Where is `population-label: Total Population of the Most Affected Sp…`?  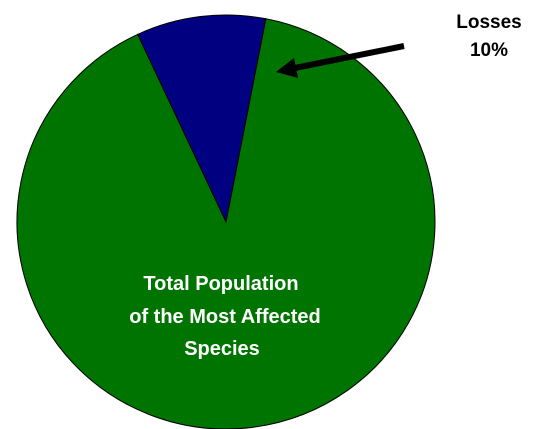 population-label: Total Population of the Most Affected Sp… is located at coordinates (224, 316).